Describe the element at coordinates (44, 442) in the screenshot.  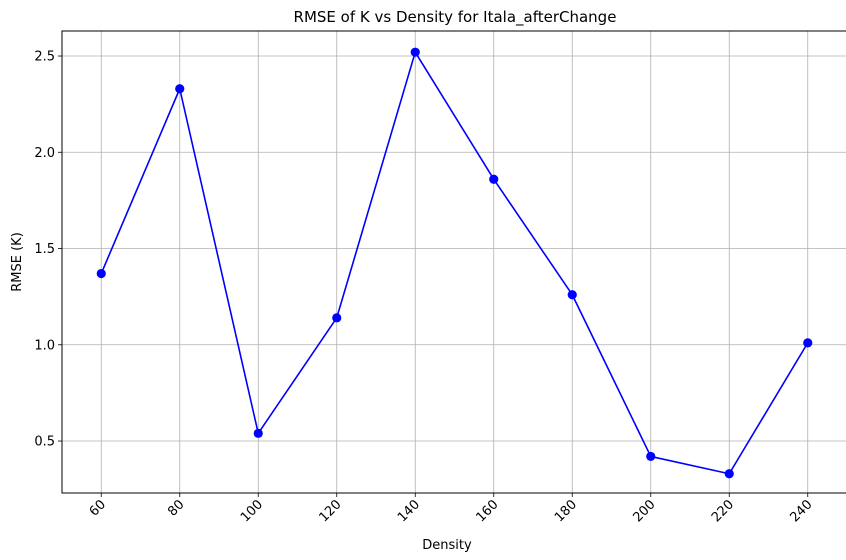
I see `y-tick-label: 0.5` at that location.